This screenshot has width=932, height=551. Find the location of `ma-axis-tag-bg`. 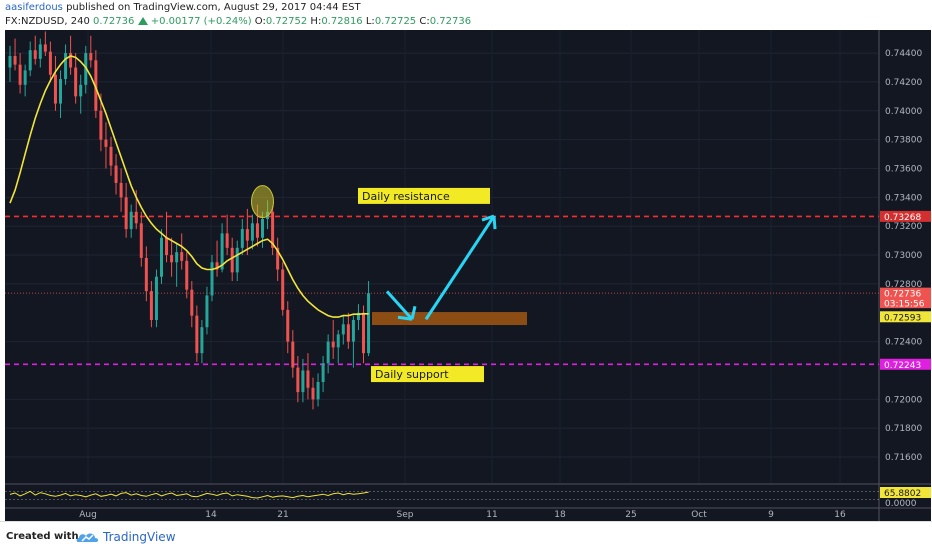

ma-axis-tag-bg is located at coordinates (905, 317).